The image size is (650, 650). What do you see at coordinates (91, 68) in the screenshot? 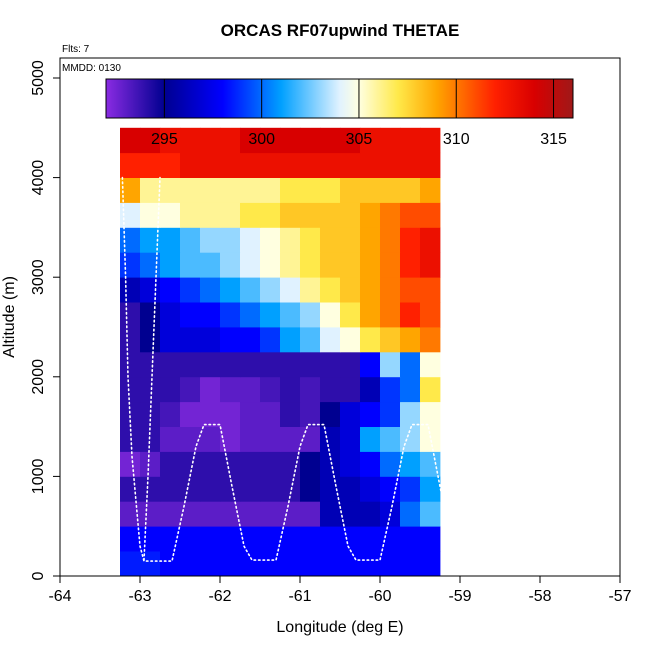
I see `date-note: MMDD: 0130` at bounding box center [91, 68].